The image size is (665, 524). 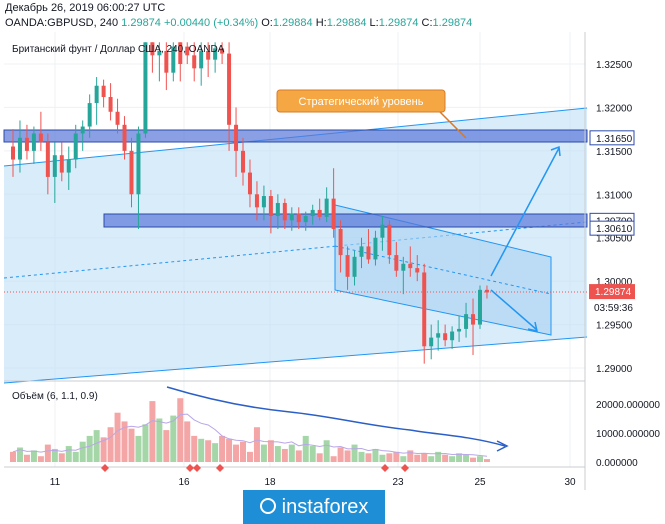 What do you see at coordinates (480, 482) in the screenshot?
I see `date-tick-label: 25` at bounding box center [480, 482].